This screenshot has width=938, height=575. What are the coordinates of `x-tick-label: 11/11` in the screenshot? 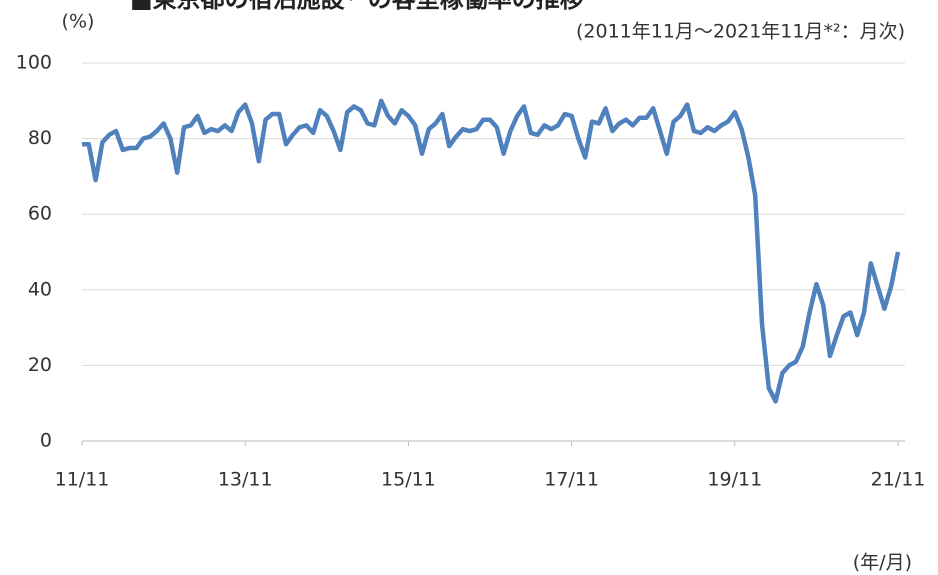 It's located at (82, 480).